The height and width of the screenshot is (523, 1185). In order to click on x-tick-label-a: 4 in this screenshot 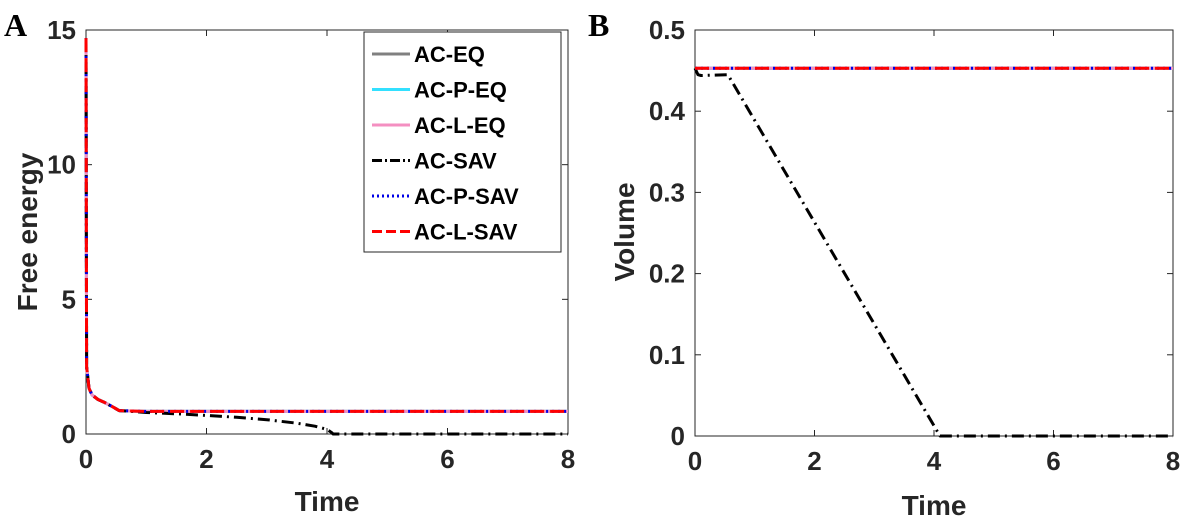, I will do `click(327, 459)`.